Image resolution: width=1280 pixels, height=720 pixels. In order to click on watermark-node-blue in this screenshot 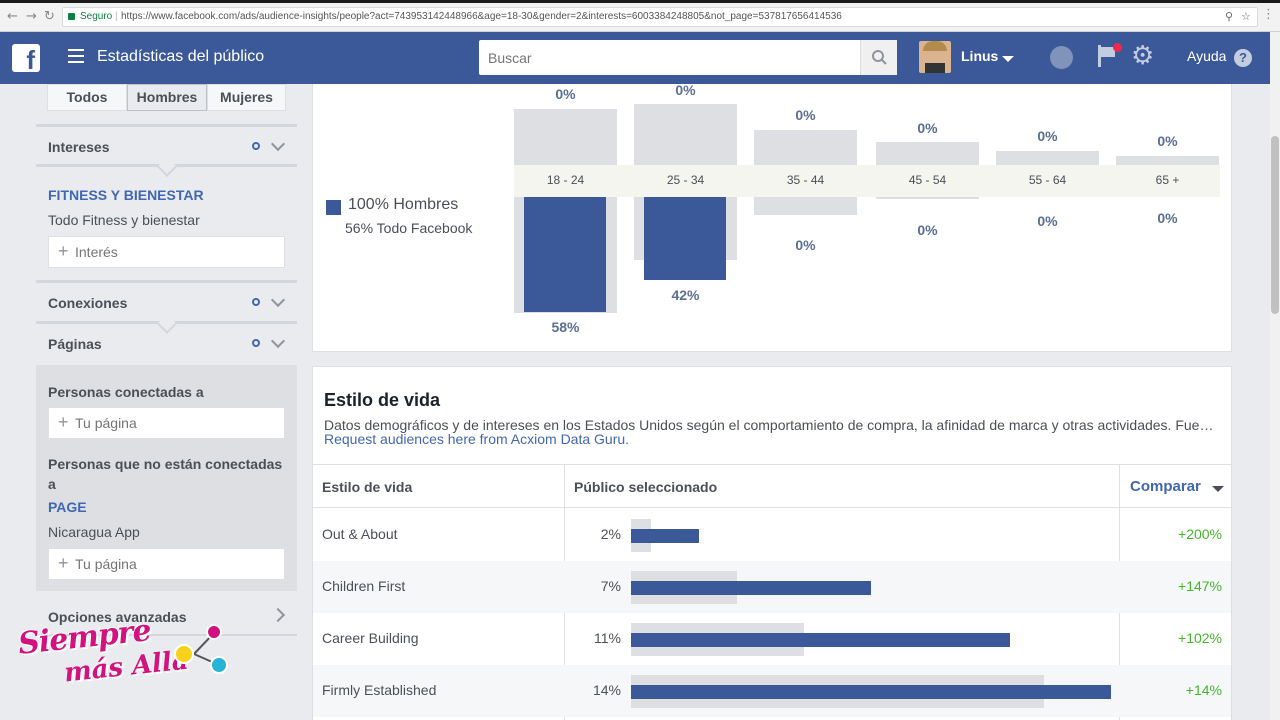, I will do `click(219, 665)`.